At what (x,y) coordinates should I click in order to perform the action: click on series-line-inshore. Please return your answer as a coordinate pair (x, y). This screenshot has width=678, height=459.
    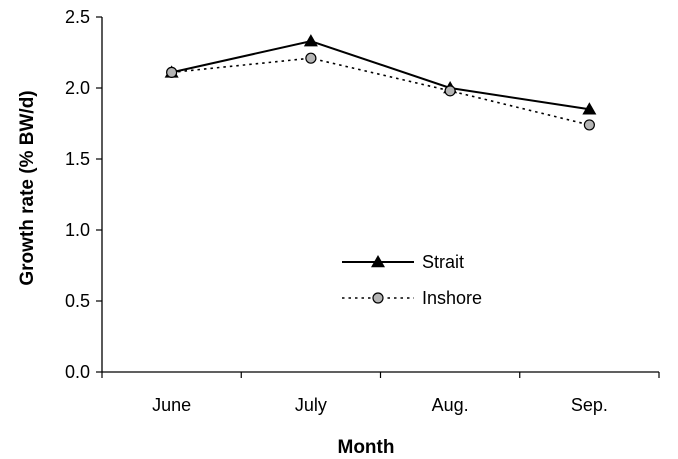
    Looking at the image, I should click on (381, 91).